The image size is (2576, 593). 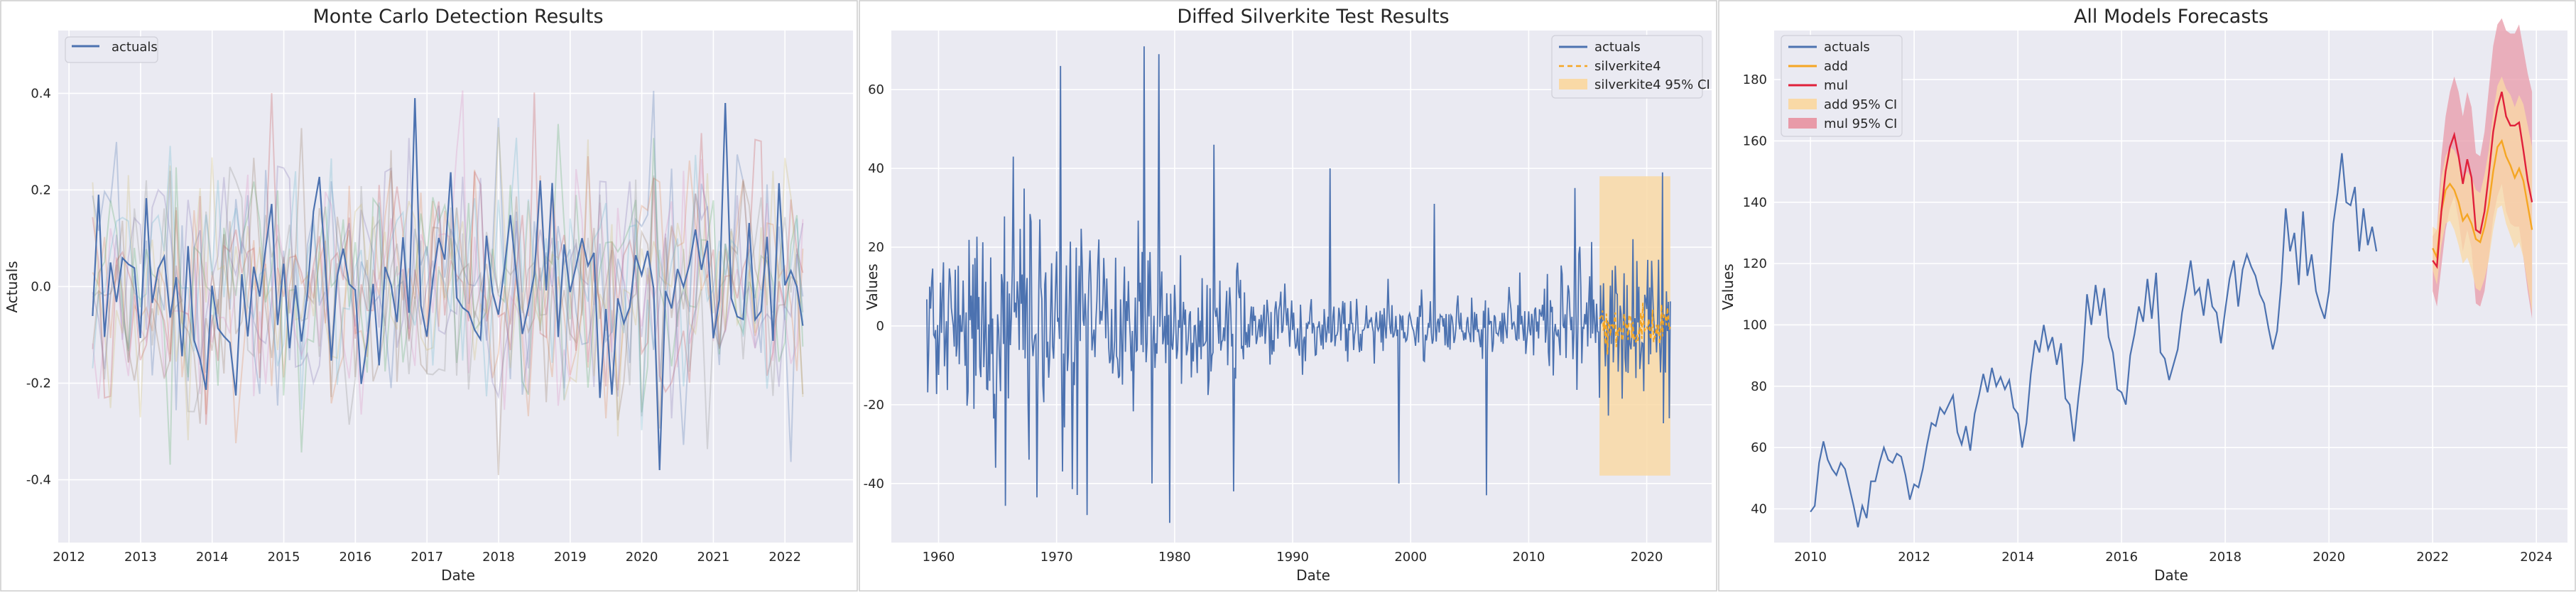 What do you see at coordinates (2173, 557) in the screenshot?
I see `x-tick-labels: 2010 2012 2014 2016 2018 2020 2022 2024` at bounding box center [2173, 557].